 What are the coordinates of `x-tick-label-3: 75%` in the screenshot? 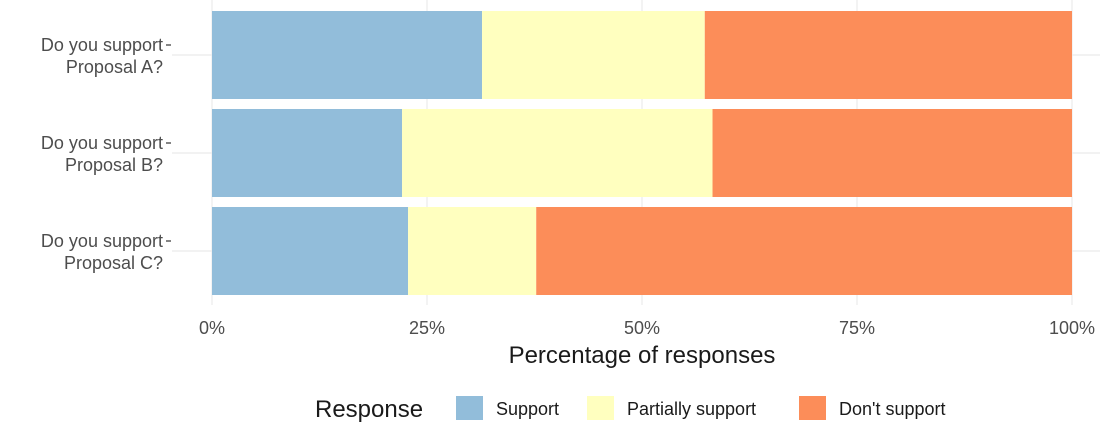 It's located at (857, 328).